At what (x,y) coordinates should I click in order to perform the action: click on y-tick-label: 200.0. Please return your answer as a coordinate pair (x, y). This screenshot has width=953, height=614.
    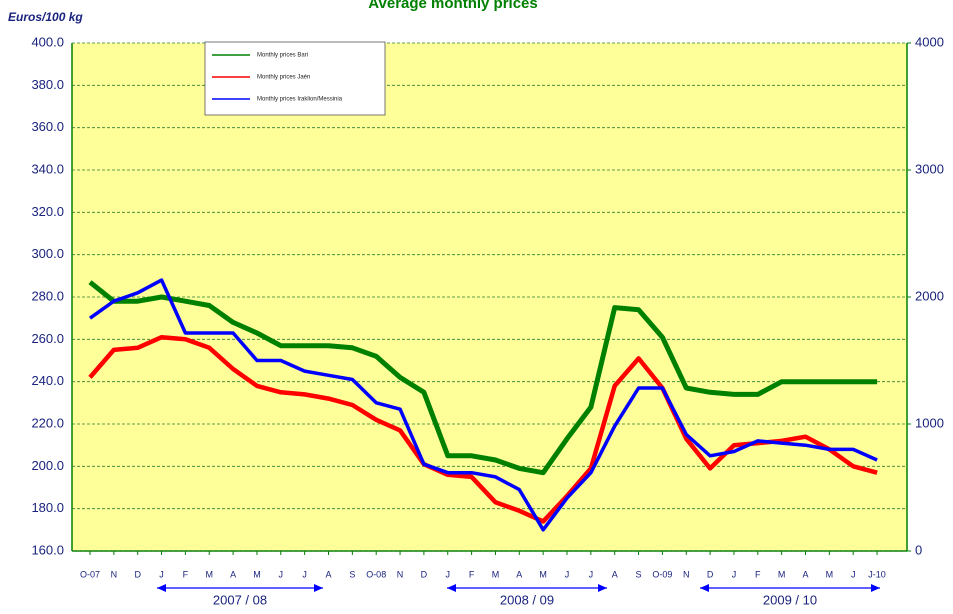
    Looking at the image, I should click on (47, 465).